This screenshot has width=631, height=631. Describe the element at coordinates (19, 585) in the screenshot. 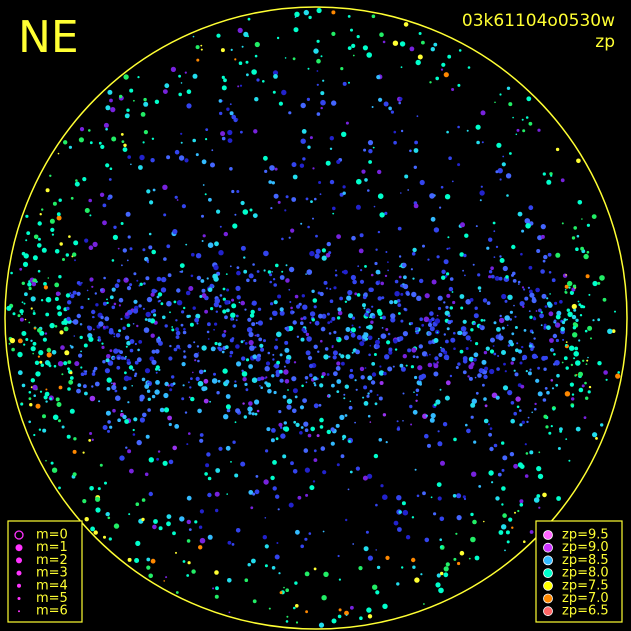

I see `mag-marker` at that location.